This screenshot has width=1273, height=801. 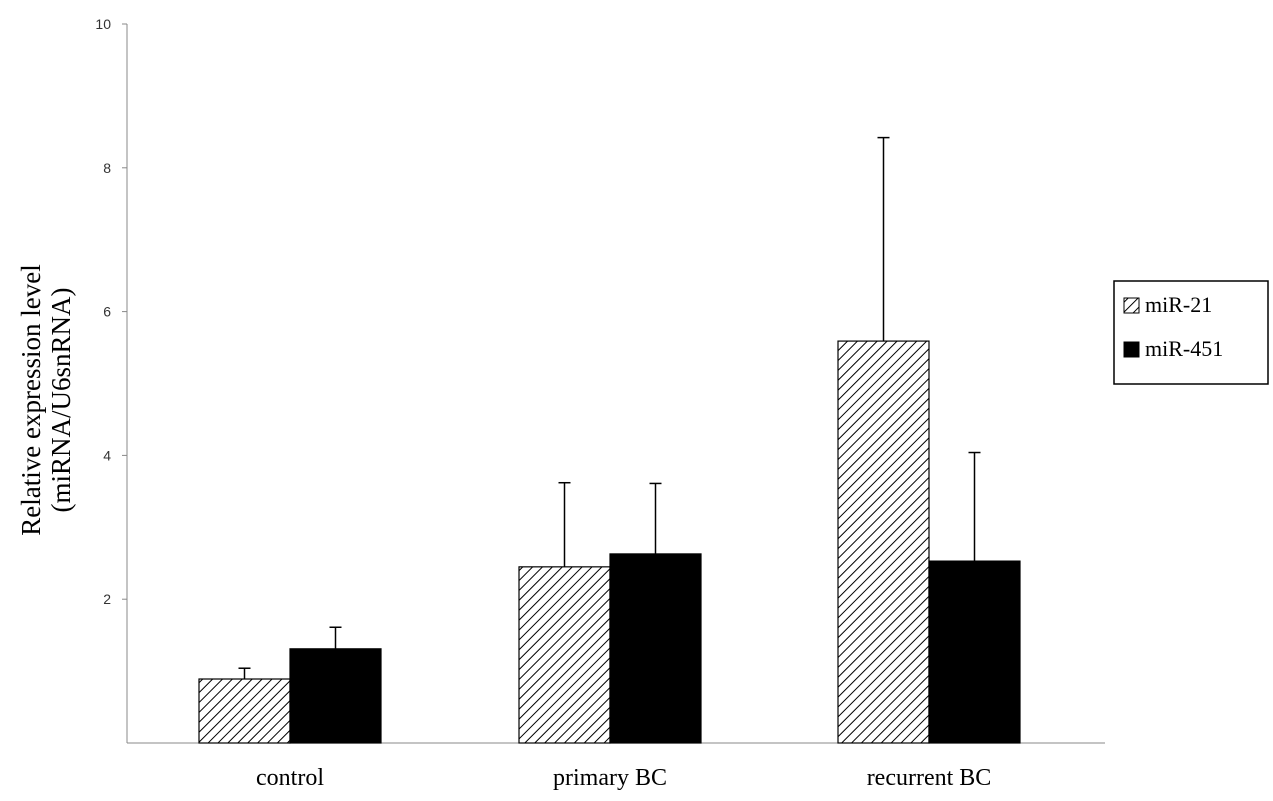 I want to click on y-tick-label: 6, so click(x=107, y=312).